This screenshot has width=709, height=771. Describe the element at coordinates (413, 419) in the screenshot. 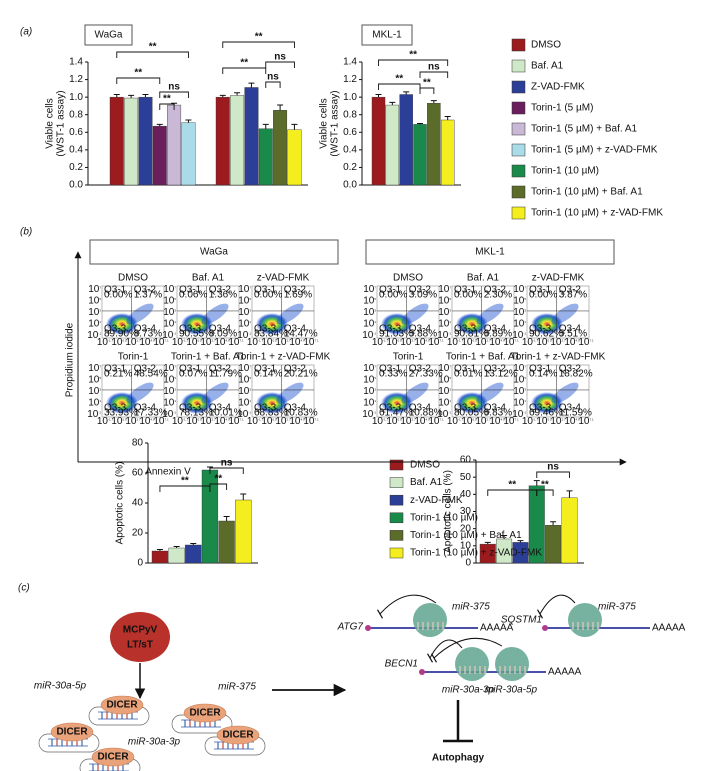

I see `tick-exponent: 2.7` at that location.